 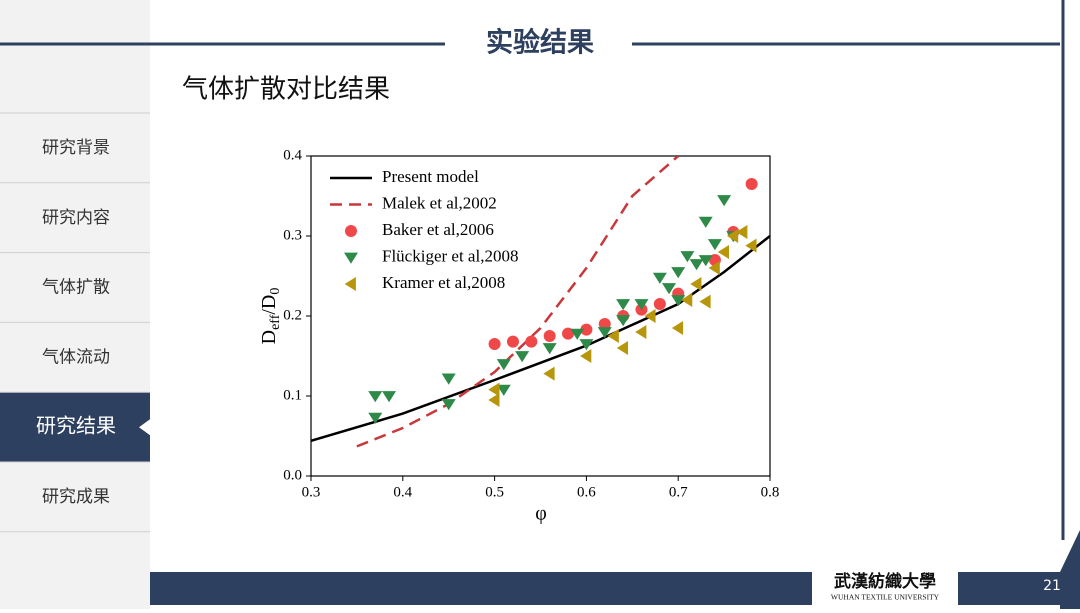 What do you see at coordinates (438, 229) in the screenshot?
I see `legend-label: Baker et al,2006` at bounding box center [438, 229].